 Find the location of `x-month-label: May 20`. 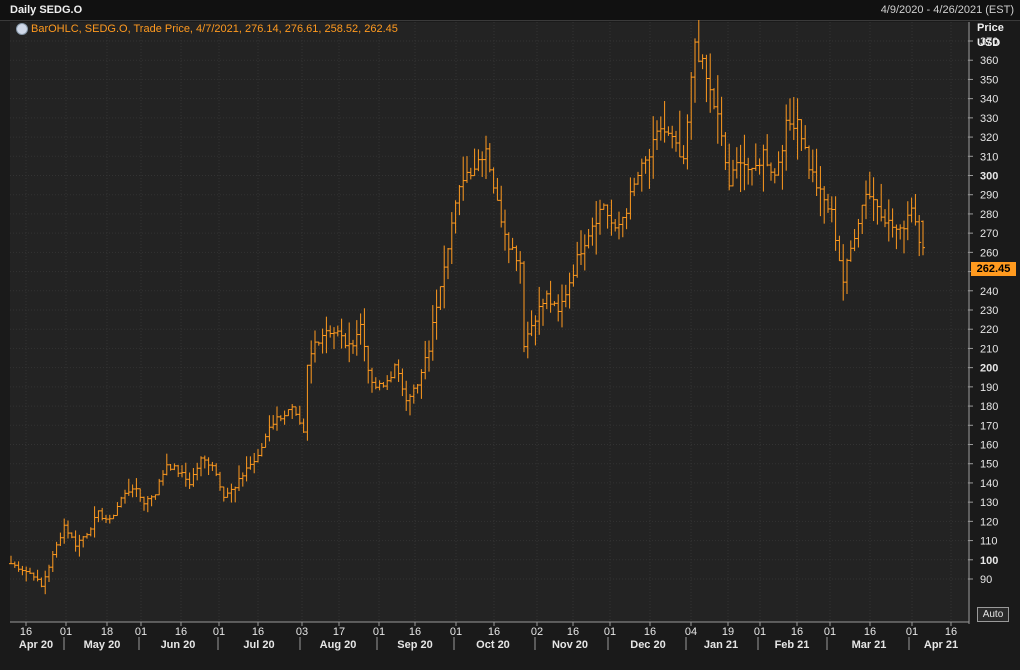

x-month-label: May 20 is located at coordinates (102, 645).